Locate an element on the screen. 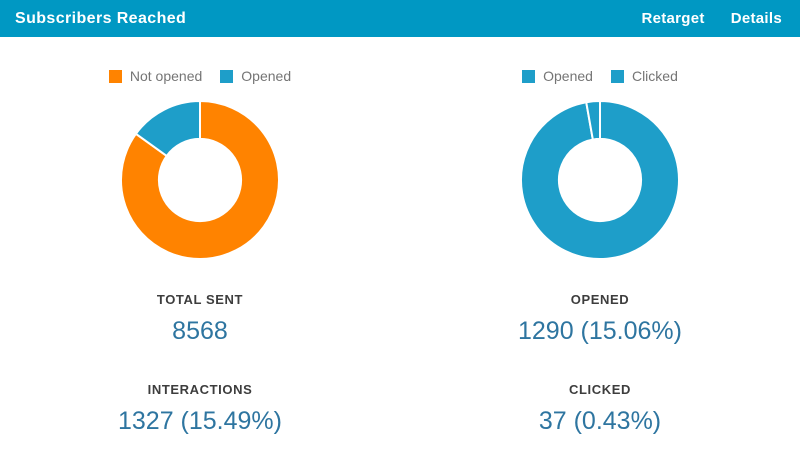  interactions-stat: INTERACTIONS 1327 (15.49%) is located at coordinates (200, 409).